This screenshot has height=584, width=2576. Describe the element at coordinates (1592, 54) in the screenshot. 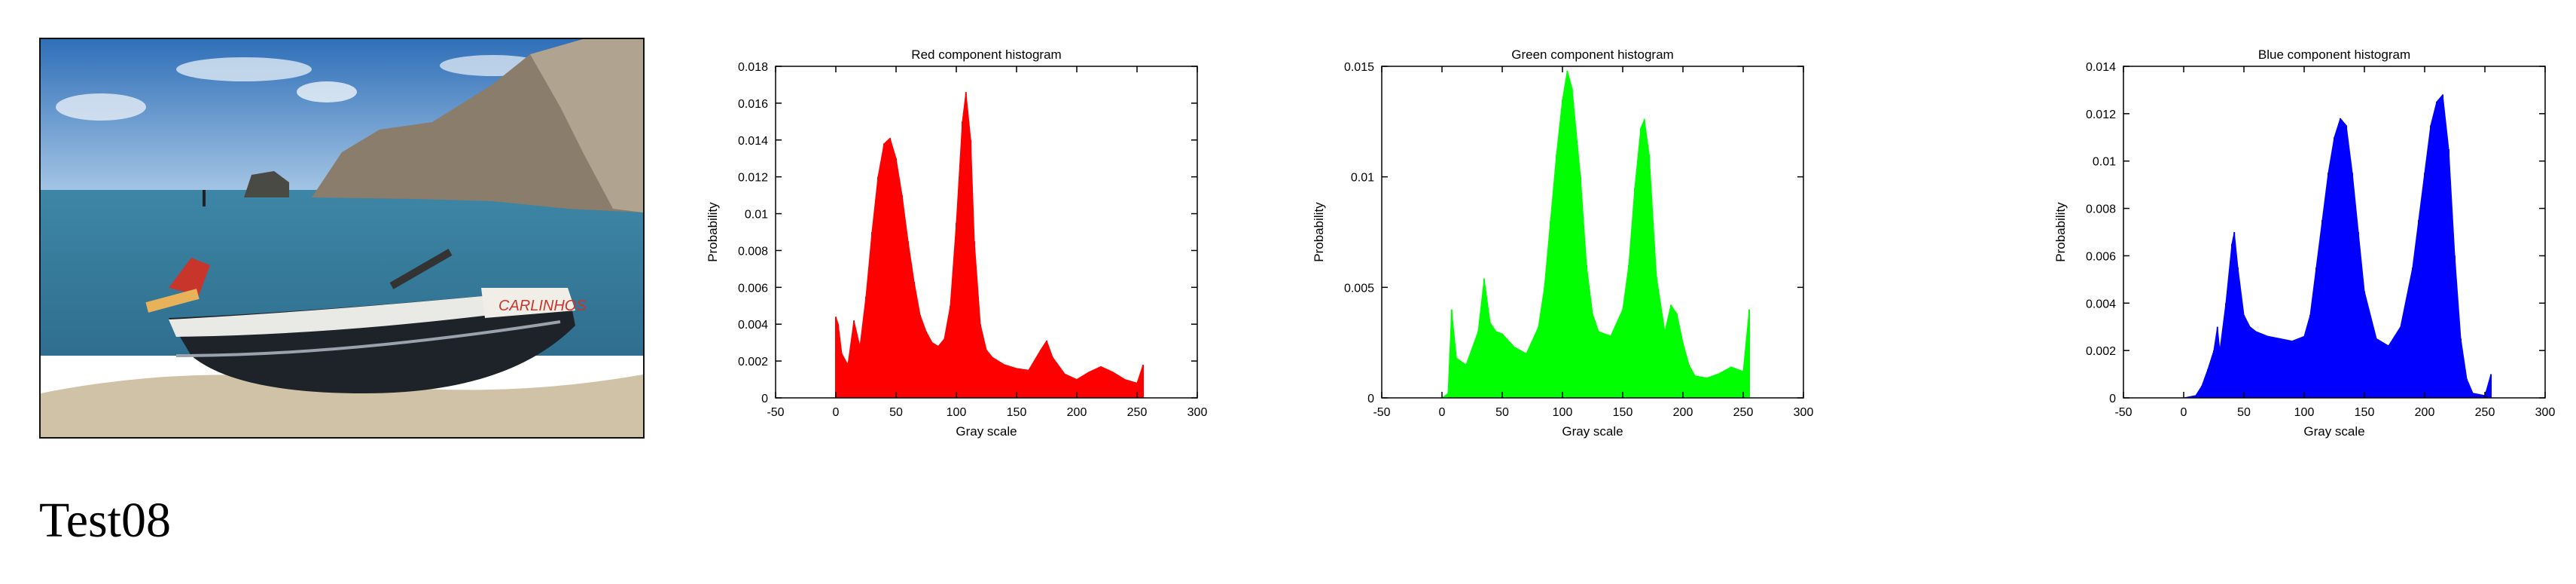

I see `chart-title: Green component histogram` at that location.